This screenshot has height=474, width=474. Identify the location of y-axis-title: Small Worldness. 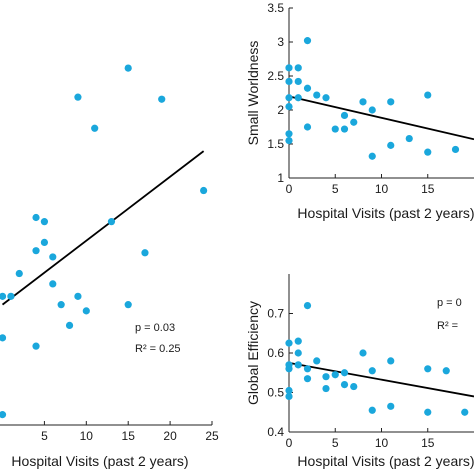
(253, 93).